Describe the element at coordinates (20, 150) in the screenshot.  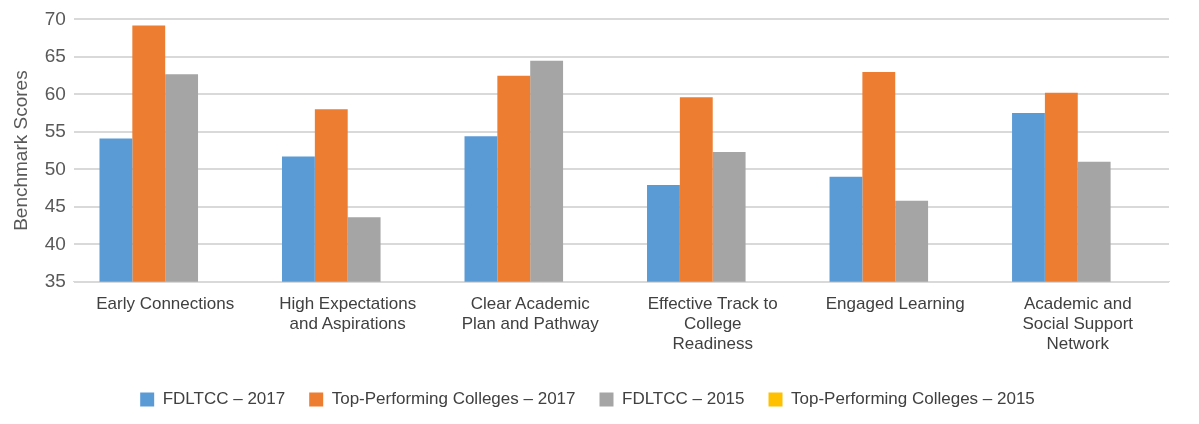
I see `y-axis-title: Benchmark Scores` at that location.